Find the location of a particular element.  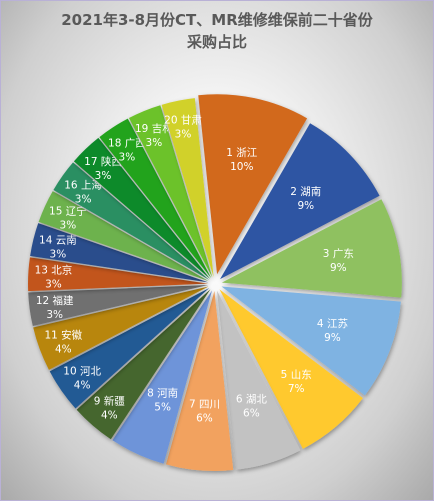

chart-title-line1: 2021年3-8月份CT、MR维修维保前二十省份 is located at coordinates (217, 20).